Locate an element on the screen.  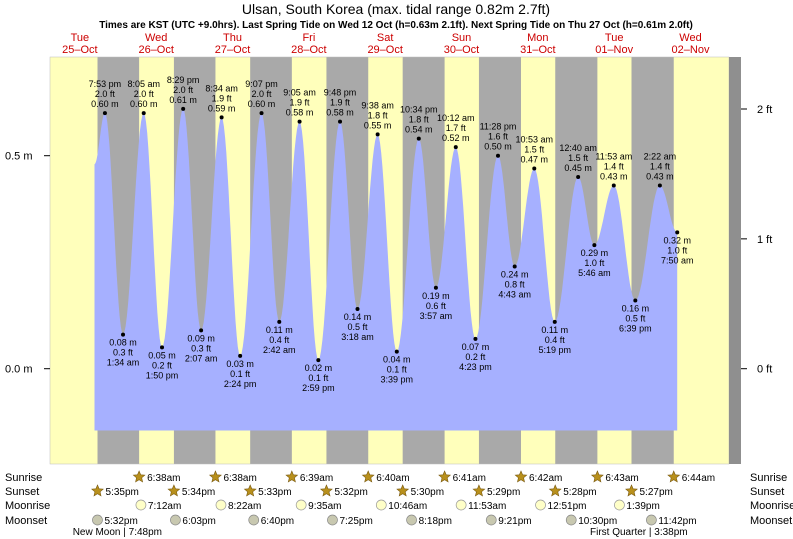
tide-label-ft: 1.4 ft is located at coordinates (614, 167).